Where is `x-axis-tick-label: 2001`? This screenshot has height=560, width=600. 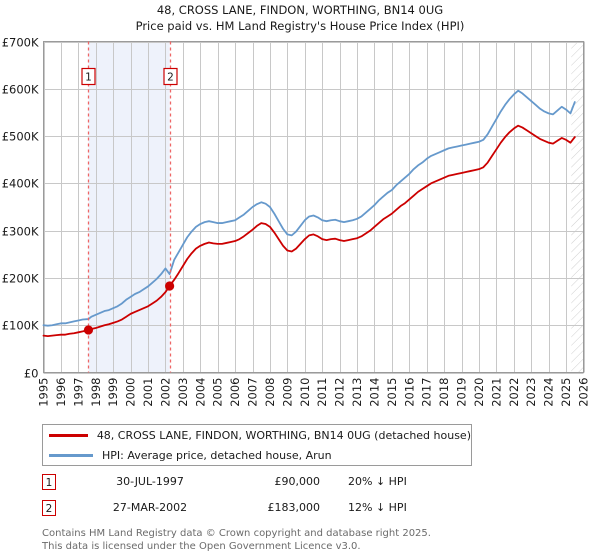
x-axis-tick-label: 2001 is located at coordinates (148, 392).